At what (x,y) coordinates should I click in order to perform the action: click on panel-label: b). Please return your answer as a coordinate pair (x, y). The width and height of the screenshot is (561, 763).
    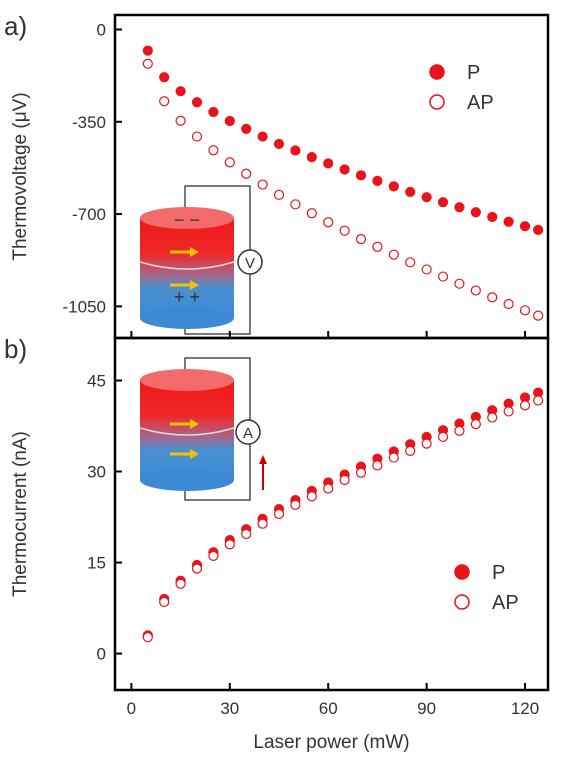
    Looking at the image, I should click on (15, 349).